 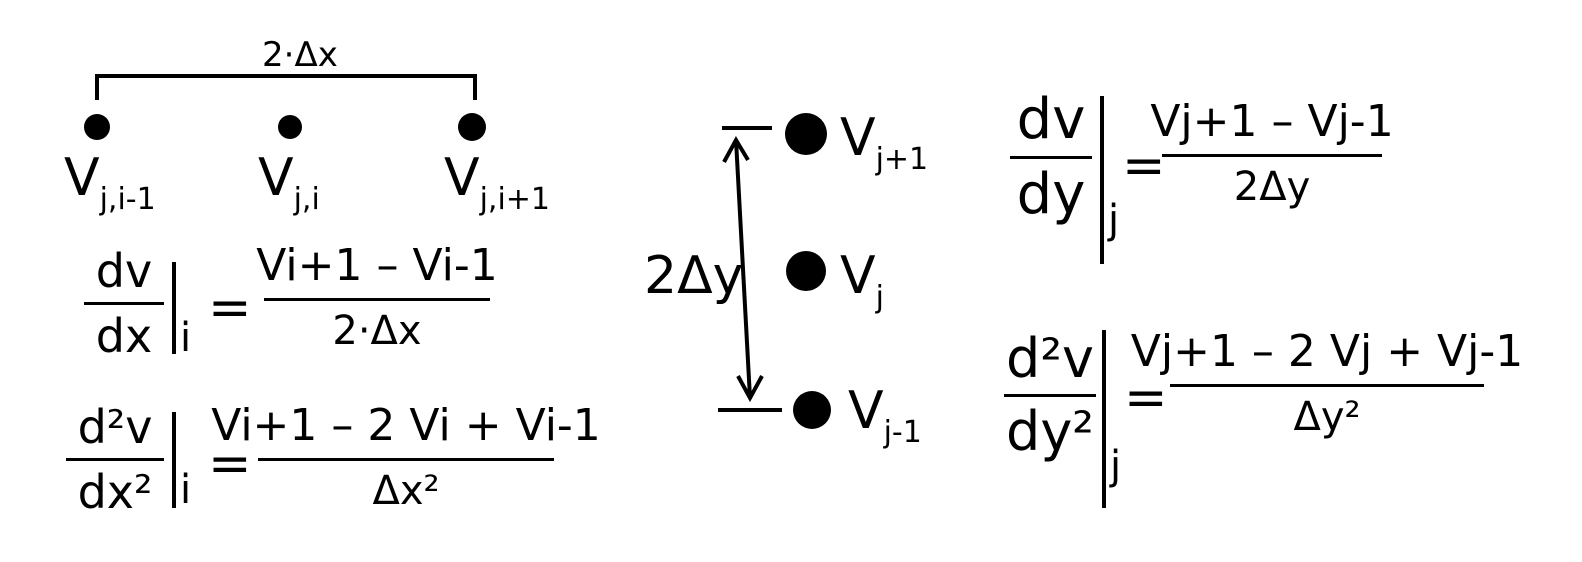 What do you see at coordinates (289, 182) in the screenshot?
I see `x-node-label-center: Vj,i` at bounding box center [289, 182].